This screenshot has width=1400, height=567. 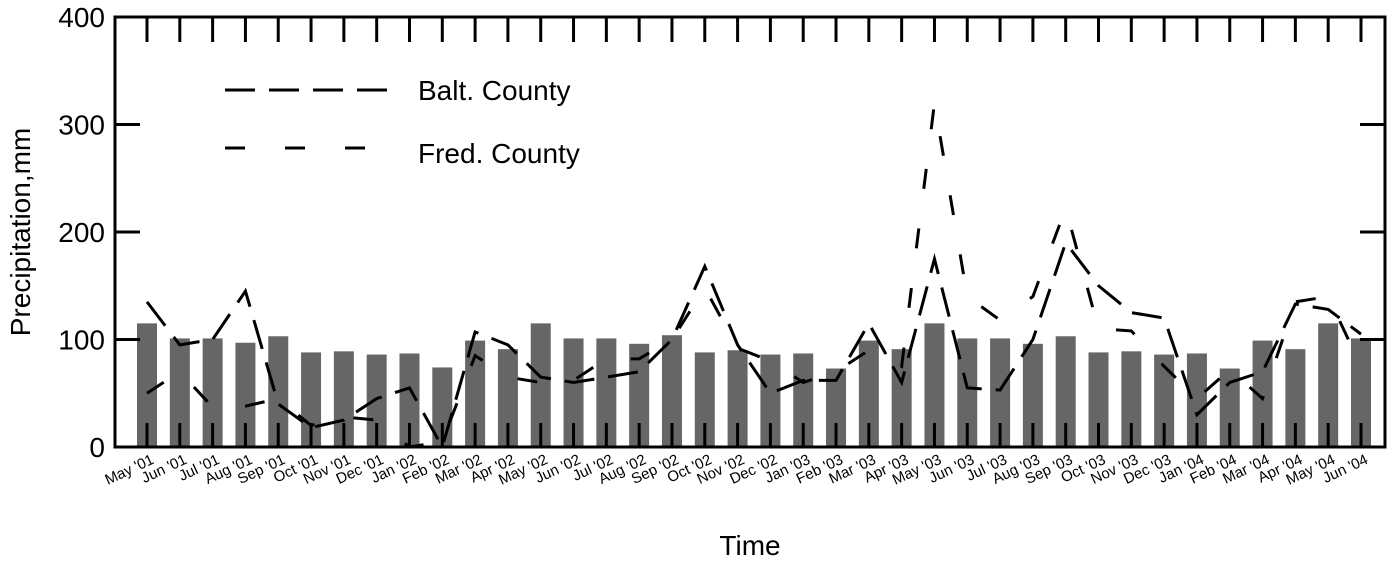 I want to click on y-tick-label: 300, so click(x=81, y=125).